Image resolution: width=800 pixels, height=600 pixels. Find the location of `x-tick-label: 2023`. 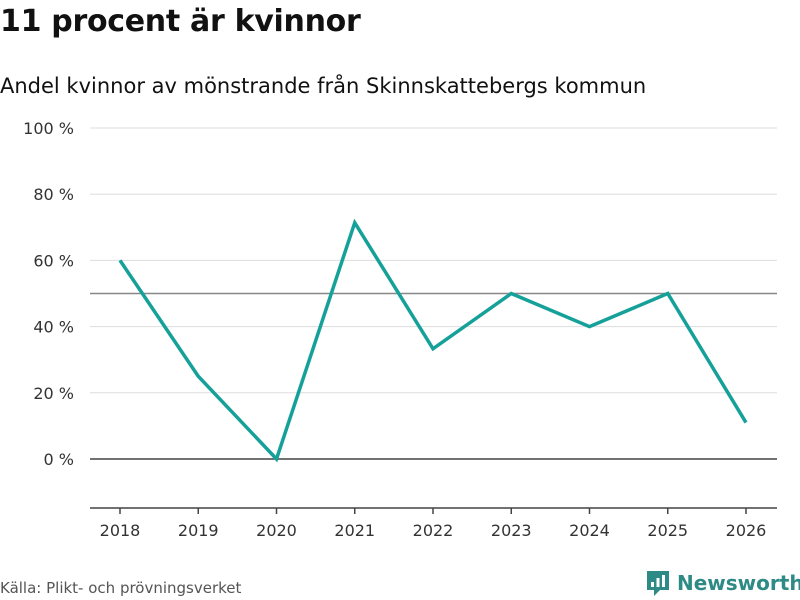

x-tick-label: 2023 is located at coordinates (511, 530).